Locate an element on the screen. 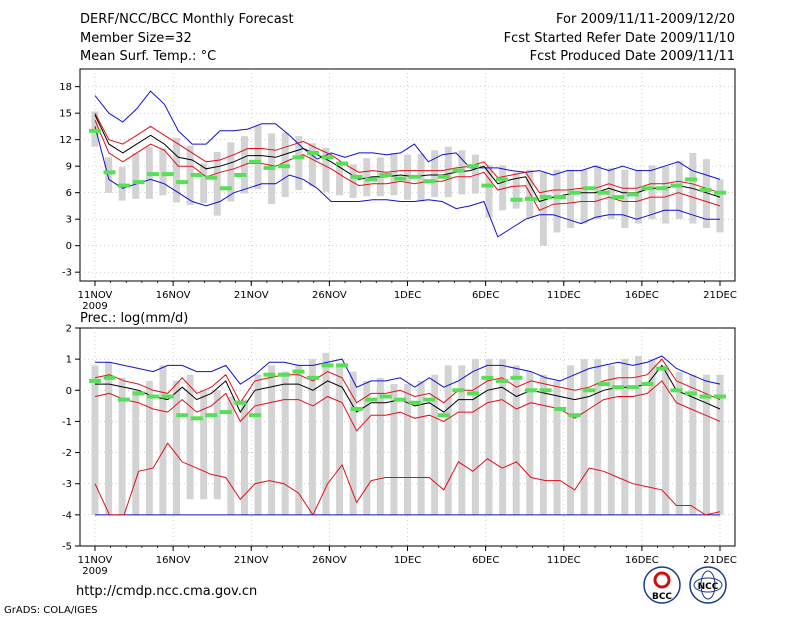 The image size is (800, 618). y-tick-label: 18 is located at coordinates (65, 87).